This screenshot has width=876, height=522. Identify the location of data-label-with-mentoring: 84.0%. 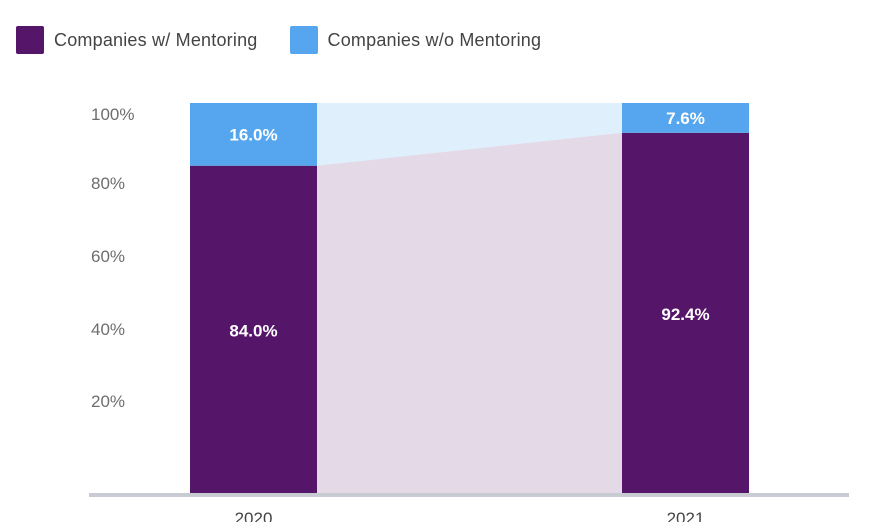
(253, 330).